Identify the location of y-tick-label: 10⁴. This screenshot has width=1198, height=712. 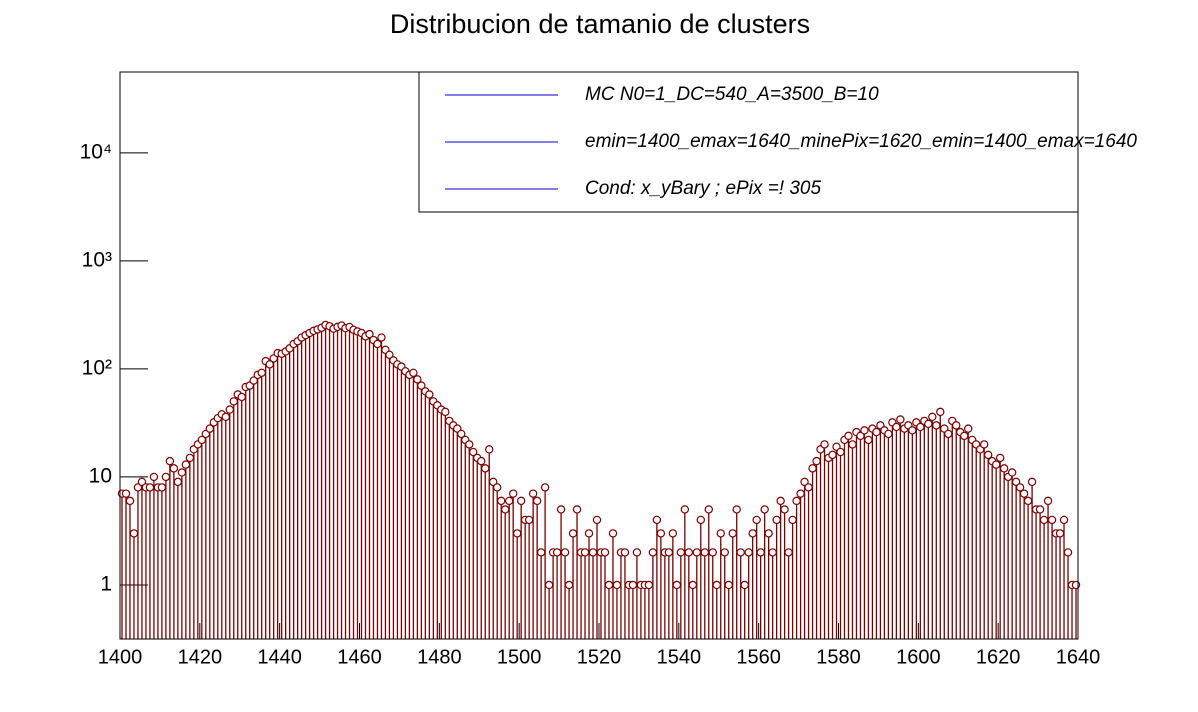
(96, 151).